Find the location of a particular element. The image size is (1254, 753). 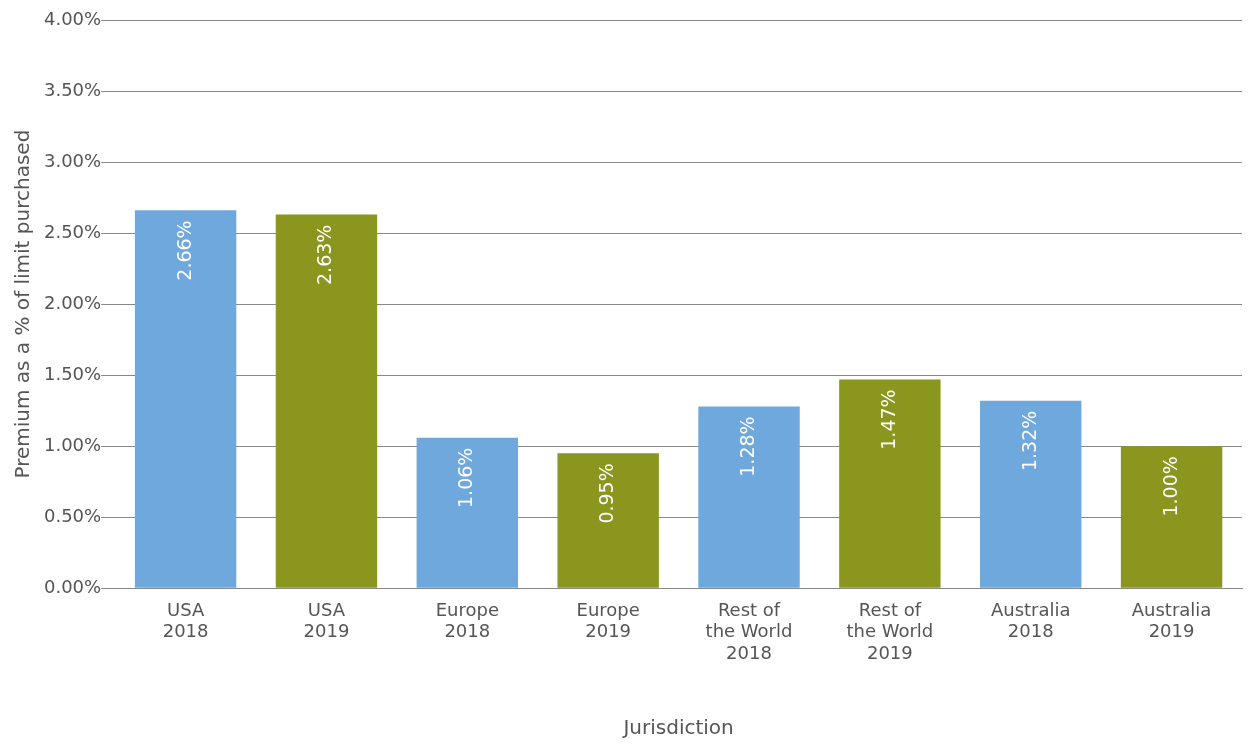

y-tick-label: 1.50% is located at coordinates (72, 373).